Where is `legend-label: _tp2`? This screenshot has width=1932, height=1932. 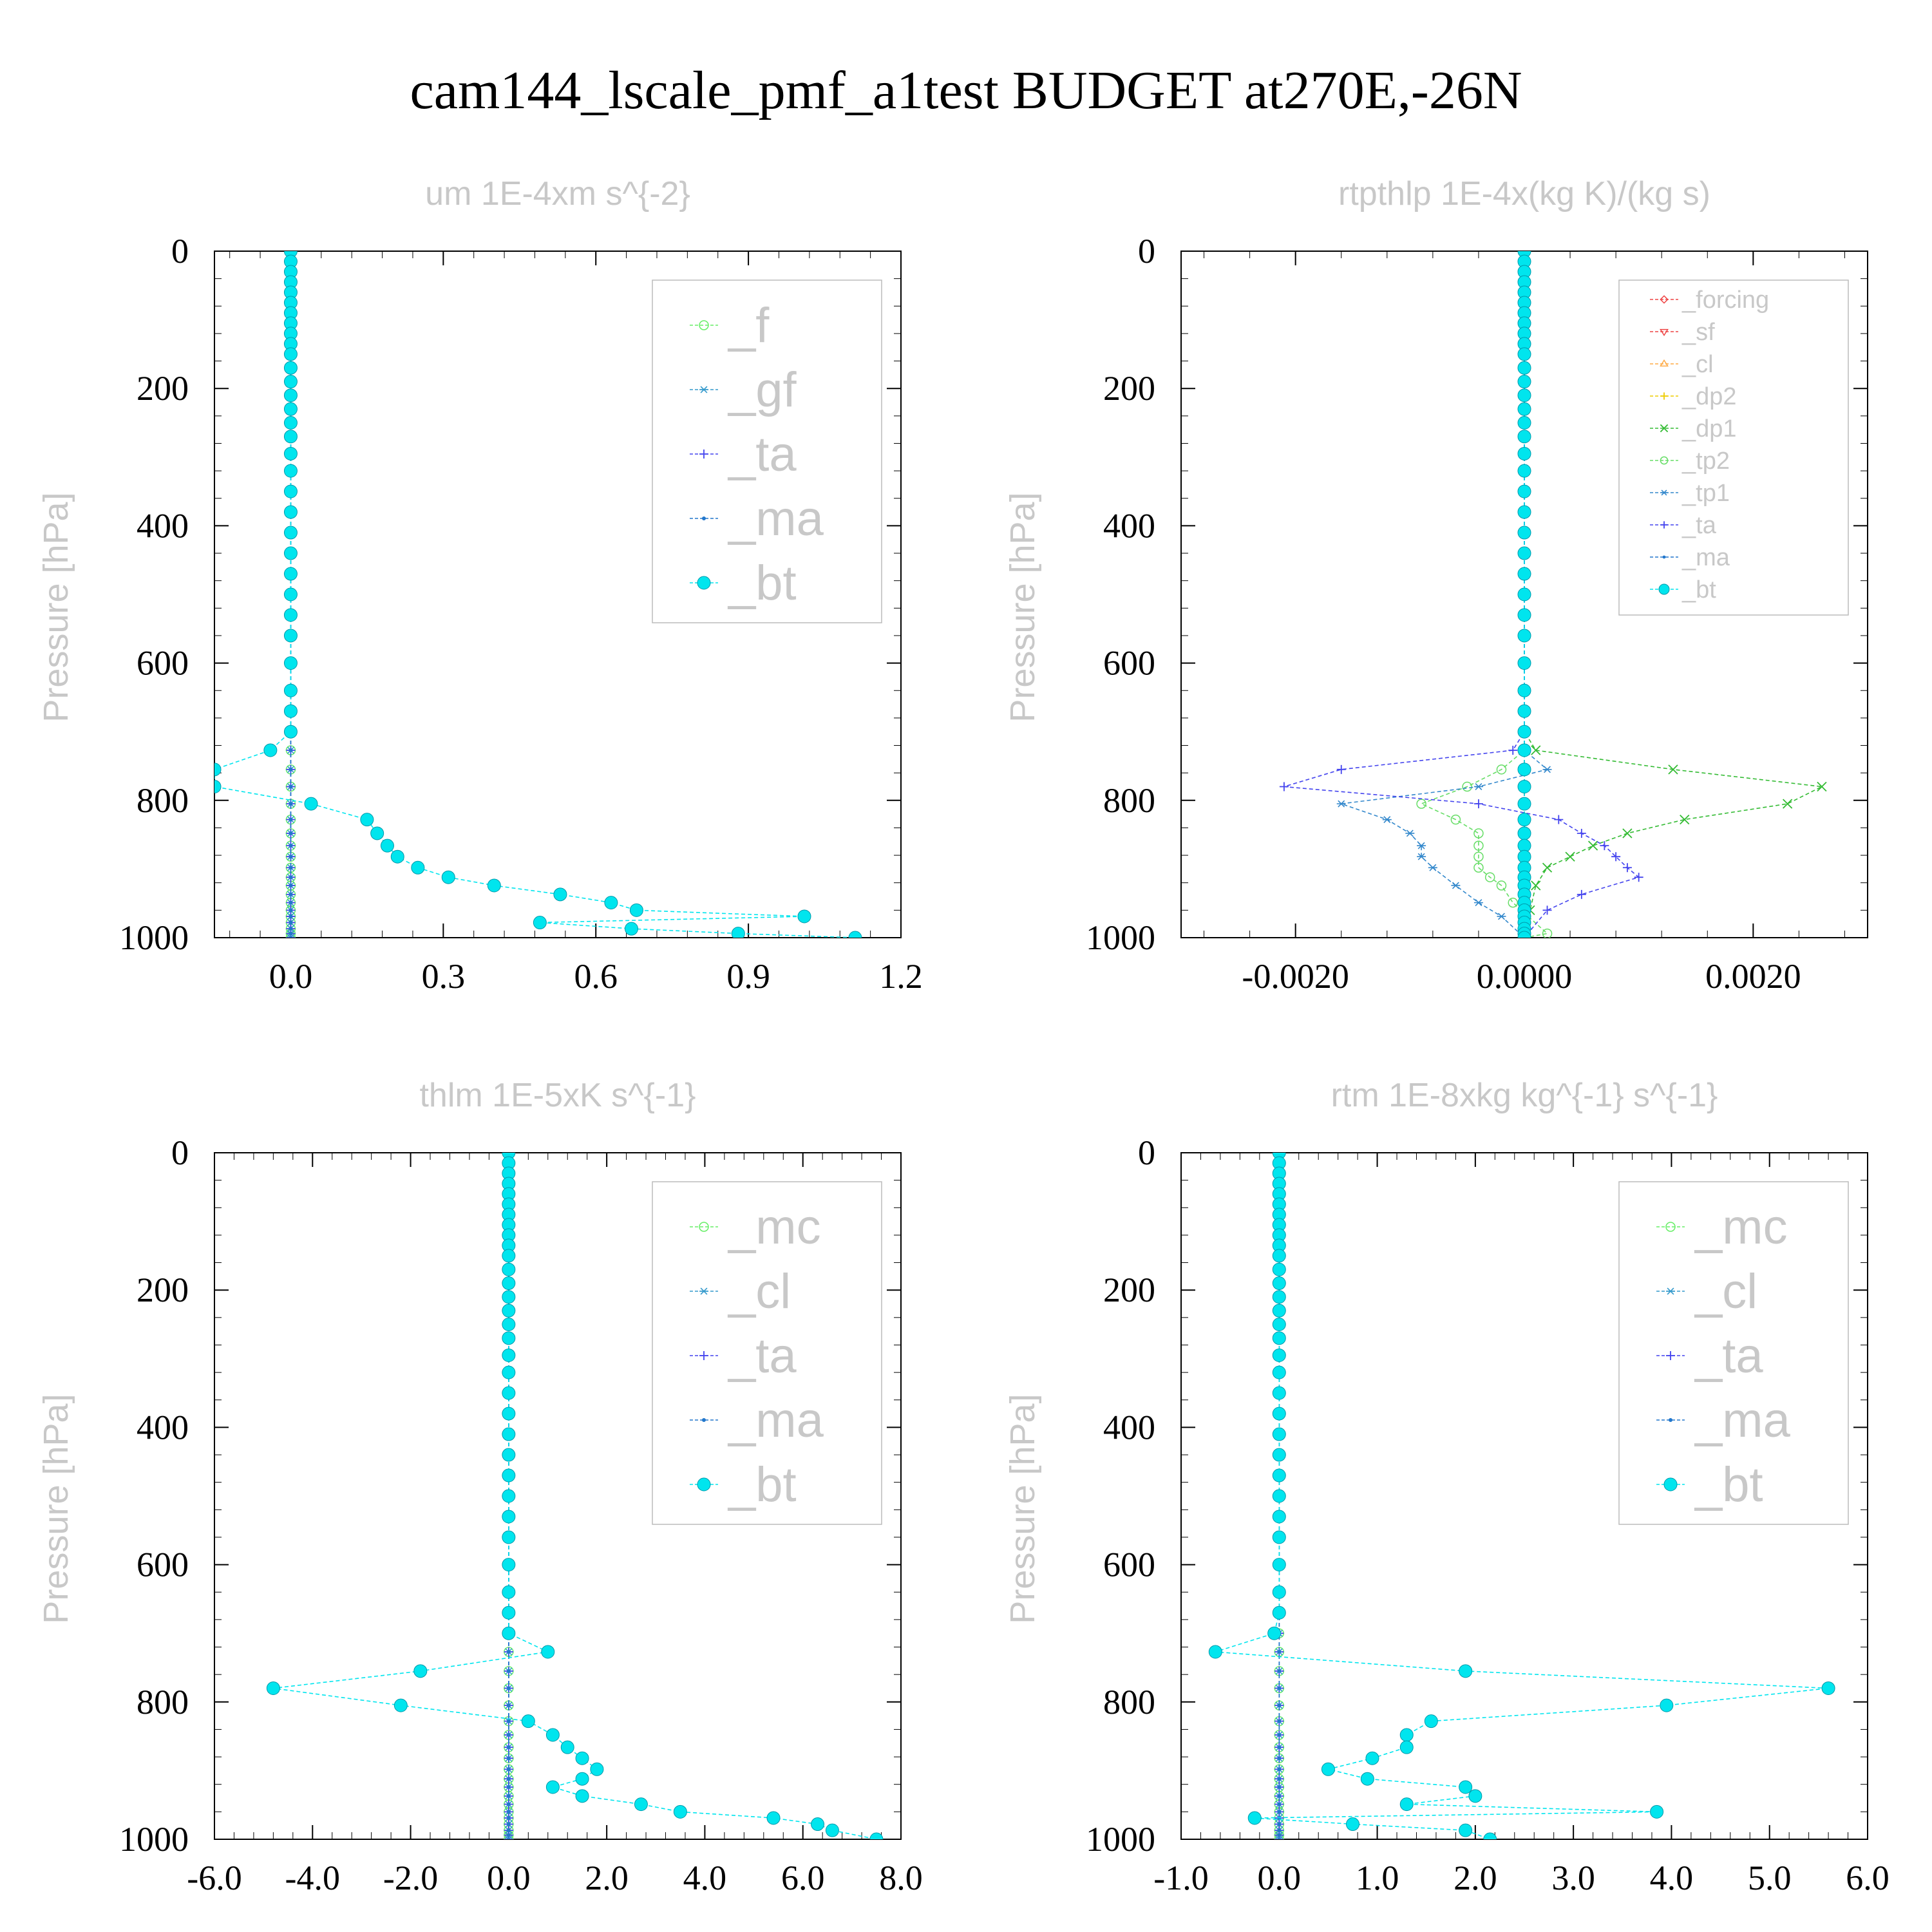 legend-label: _tp2 is located at coordinates (1706, 462).